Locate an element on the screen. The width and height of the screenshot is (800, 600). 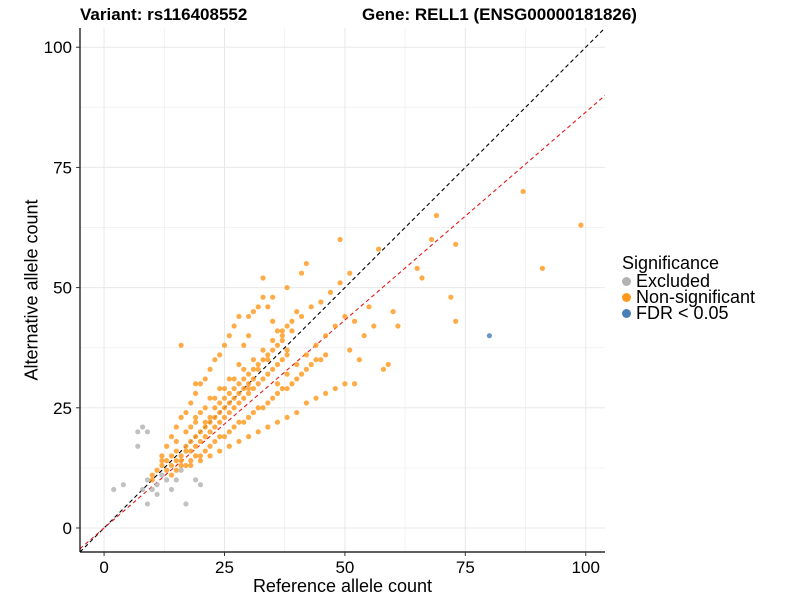
legend-dot-excluded is located at coordinates (626, 281).